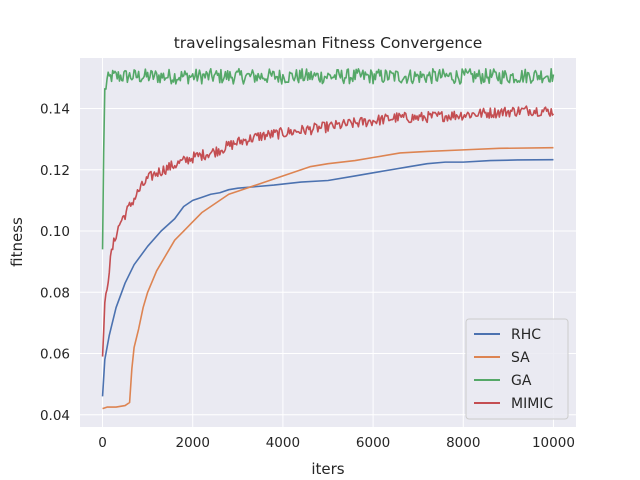 The image size is (640, 480). What do you see at coordinates (463, 443) in the screenshot?
I see `x-tick-label: 8000` at bounding box center [463, 443].